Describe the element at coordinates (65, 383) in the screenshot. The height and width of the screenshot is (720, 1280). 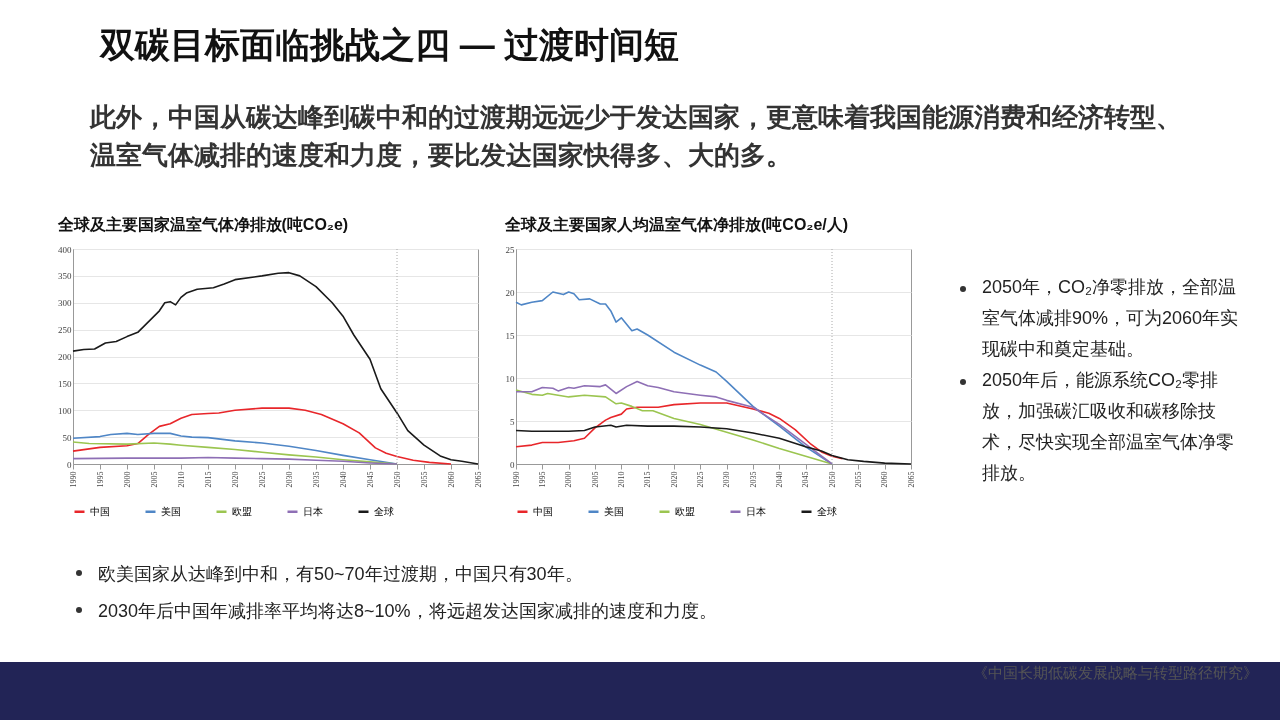
I see `y-tick-label: 150` at that location.